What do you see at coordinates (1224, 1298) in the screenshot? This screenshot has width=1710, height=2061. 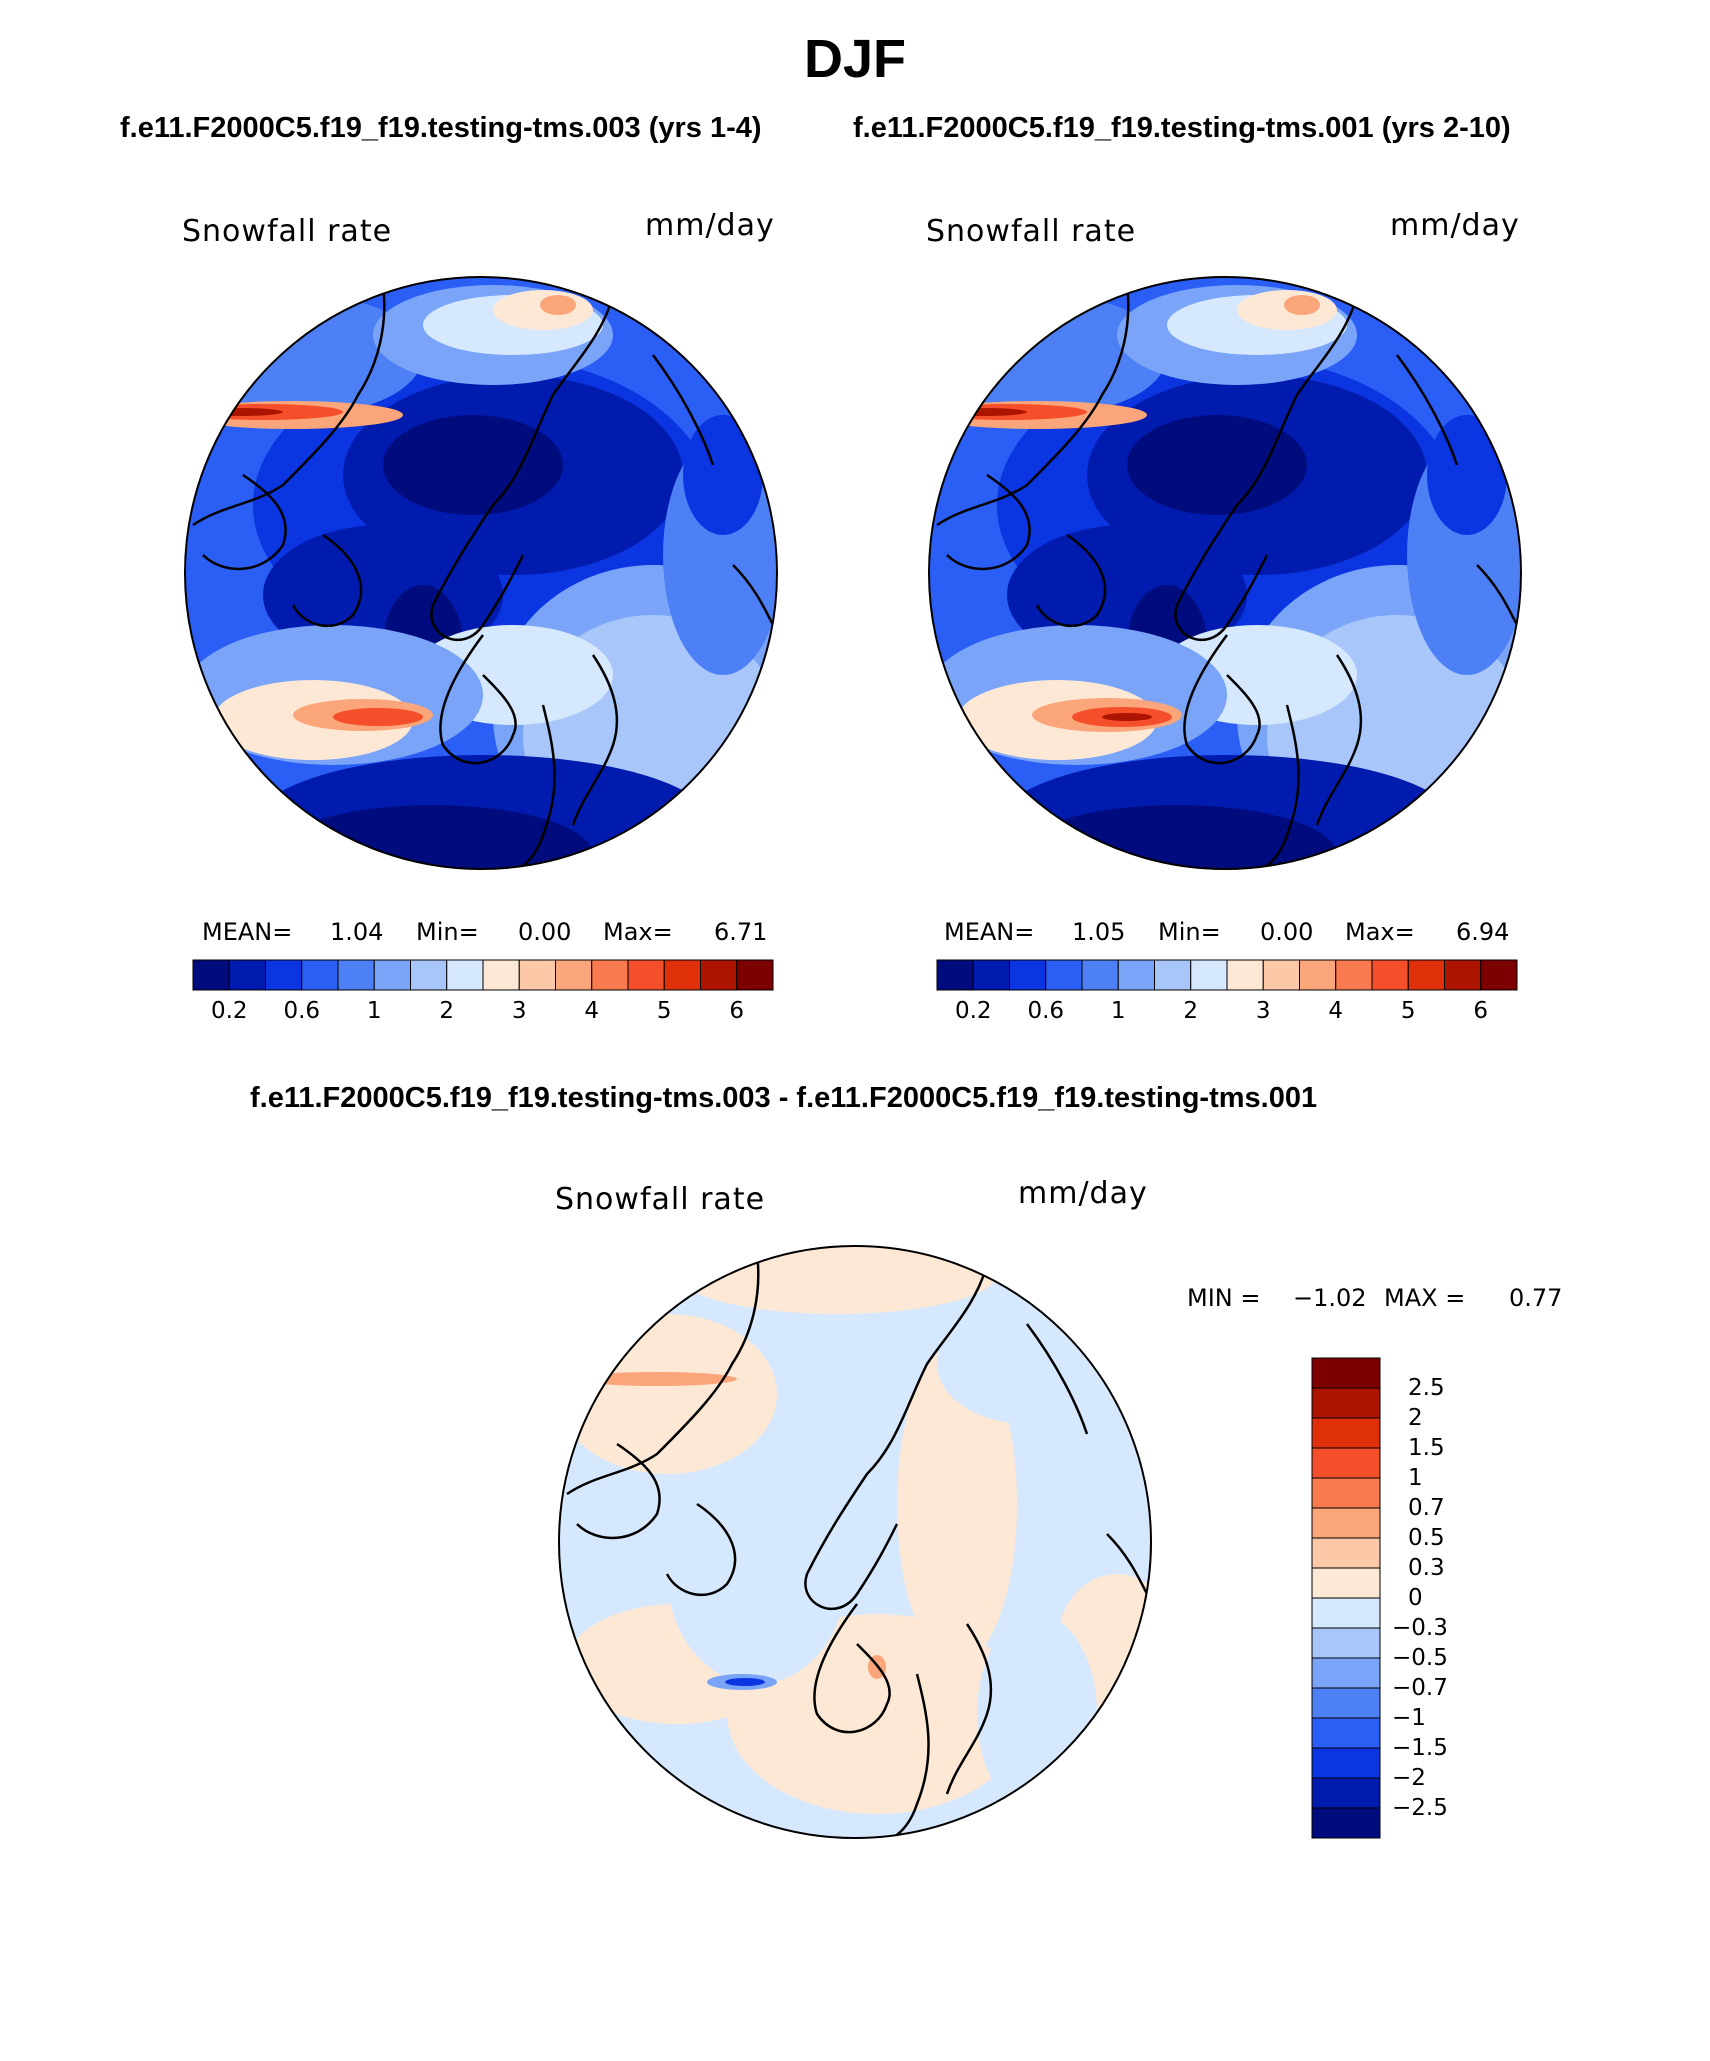 I see `diff-min-label: MIN =` at bounding box center [1224, 1298].